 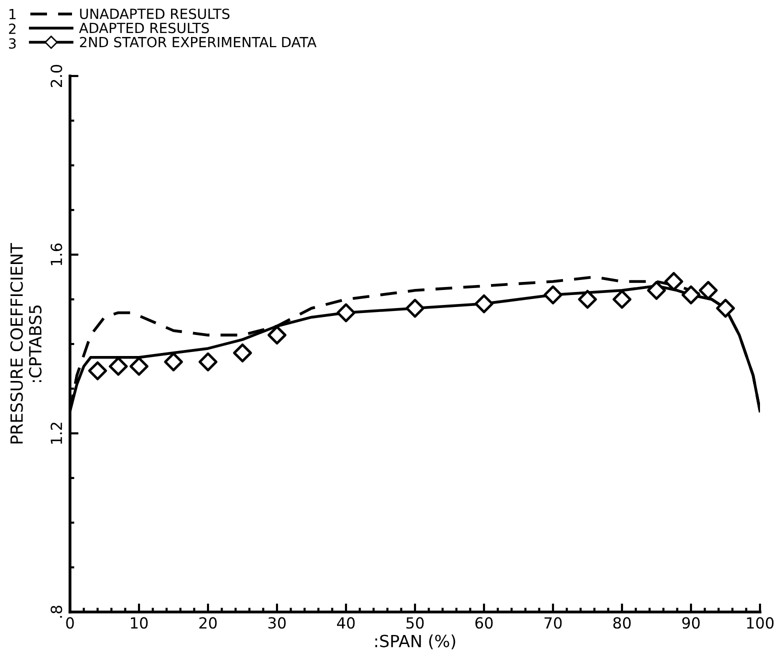 I want to click on y-axis-title: PRESSURE COEFFICIENT :CPTABS5, so click(x=26, y=343).